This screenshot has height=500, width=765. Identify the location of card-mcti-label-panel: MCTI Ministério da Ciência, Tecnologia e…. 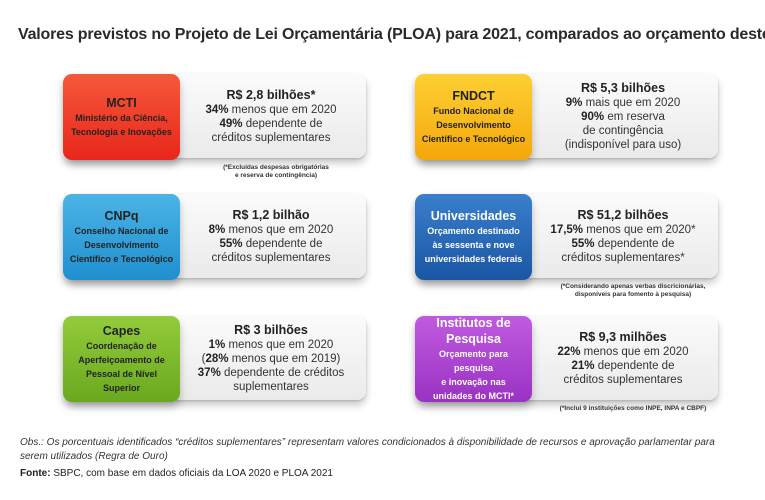
(121, 117).